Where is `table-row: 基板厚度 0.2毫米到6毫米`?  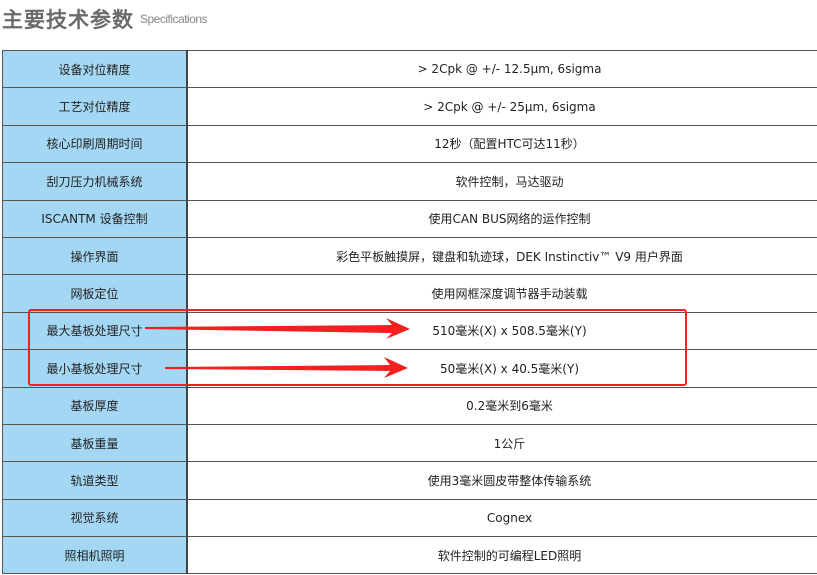 table-row: 基板厚度 0.2毫米到6毫米 is located at coordinates (409, 405).